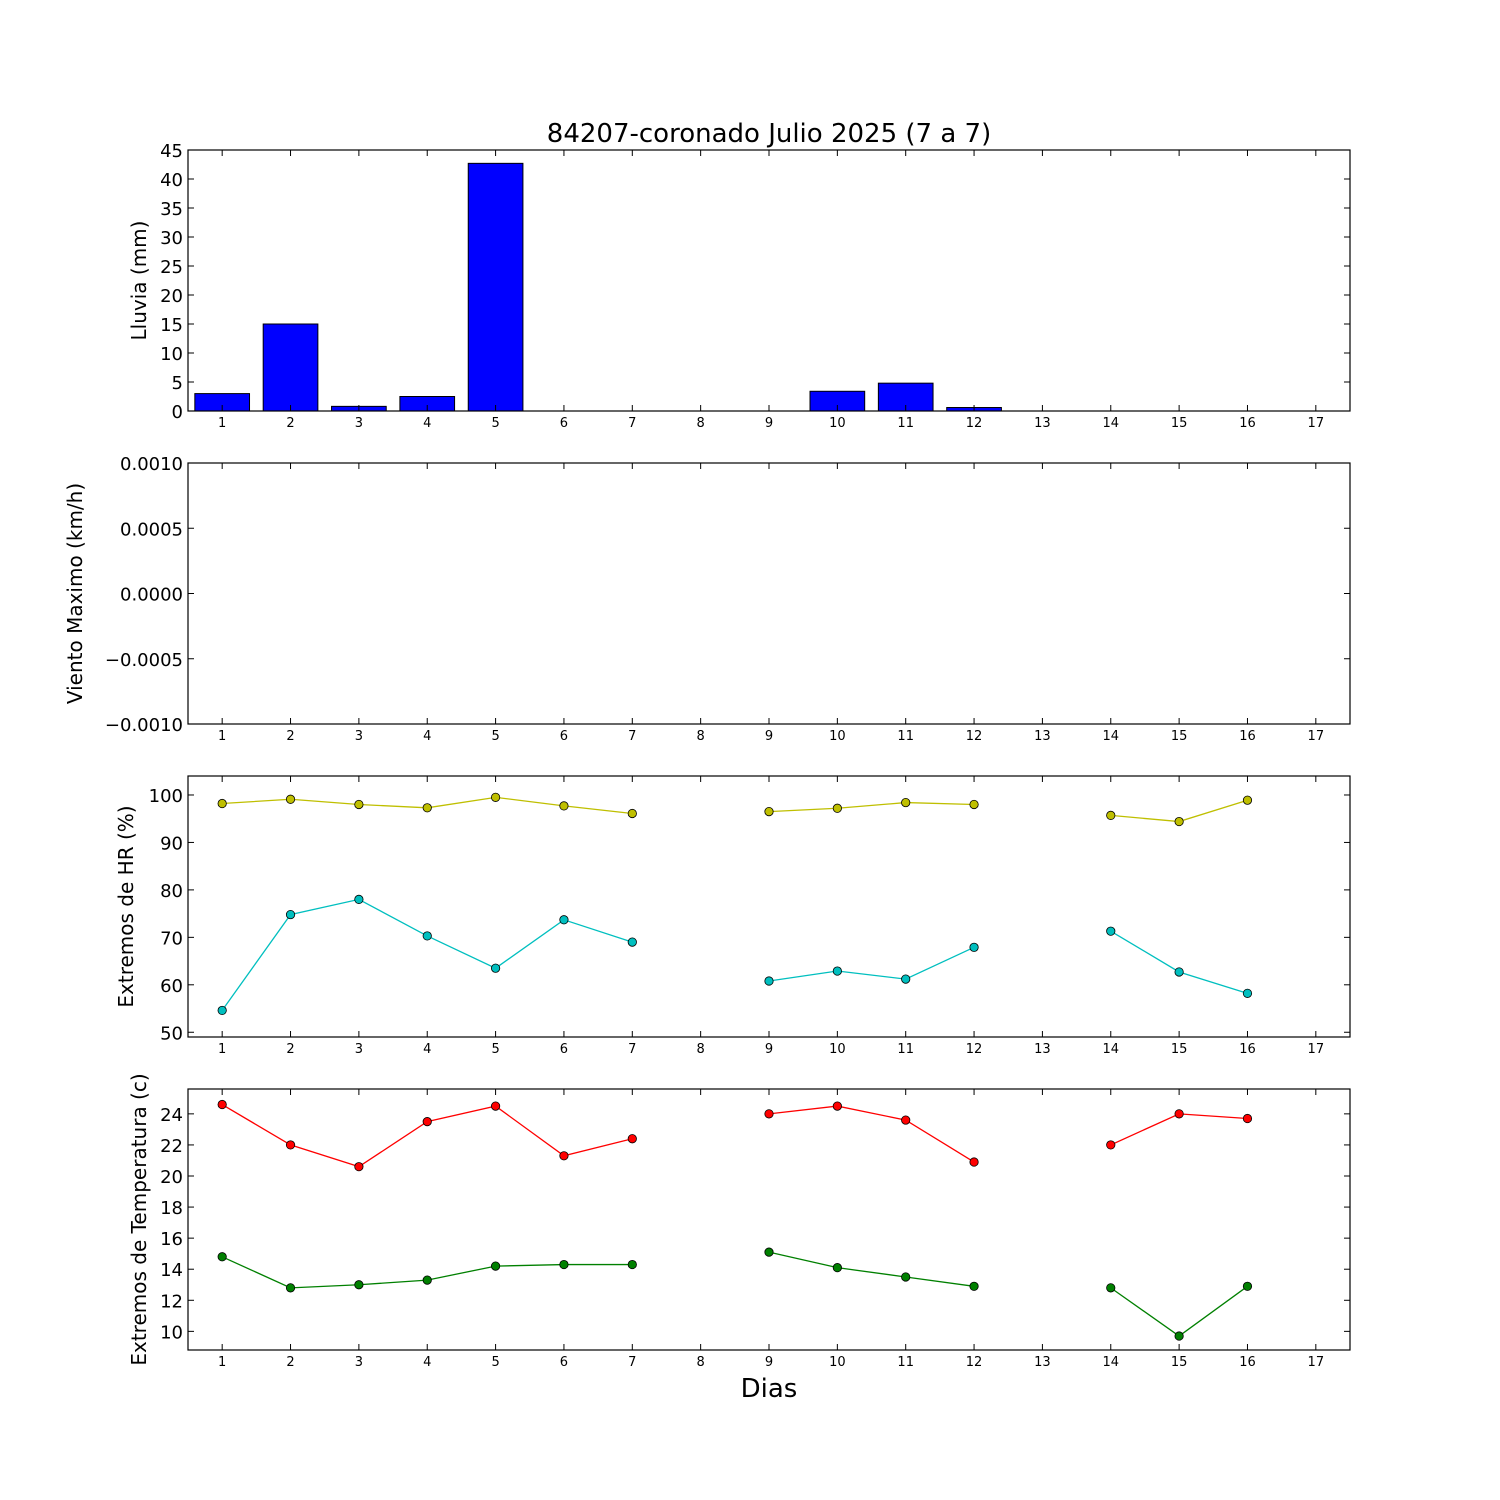  Describe the element at coordinates (144, 725) in the screenshot. I see `y-tick-label: −0.0010` at that location.